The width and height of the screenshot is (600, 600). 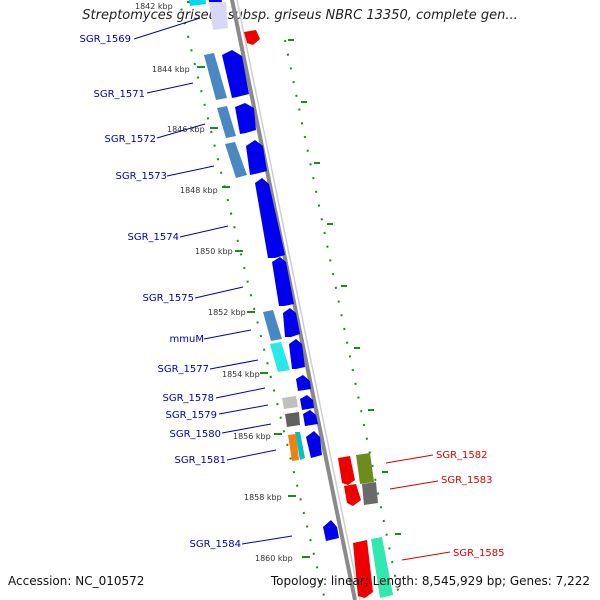 What do you see at coordinates (479, 553) in the screenshot?
I see `gene-label-sgr-1585: SGR_1585` at bounding box center [479, 553].